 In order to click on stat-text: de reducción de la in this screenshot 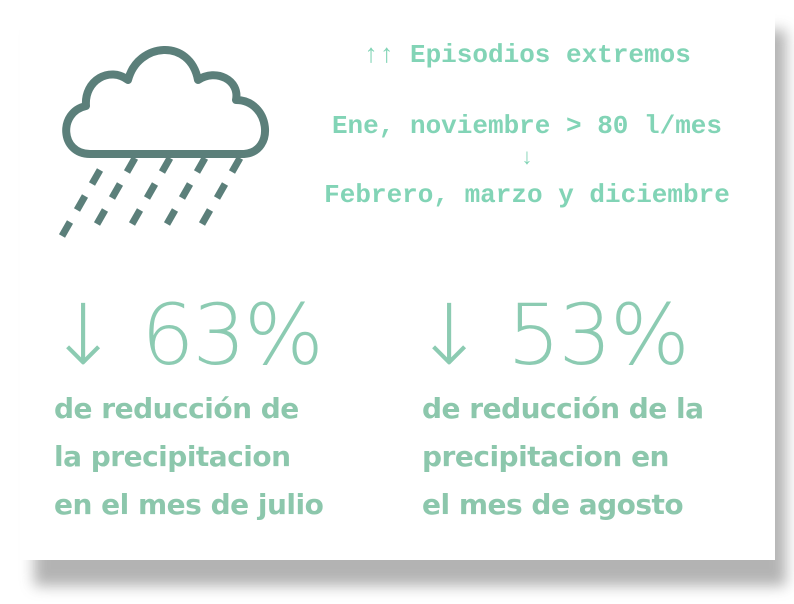, I will do `click(563, 408)`.